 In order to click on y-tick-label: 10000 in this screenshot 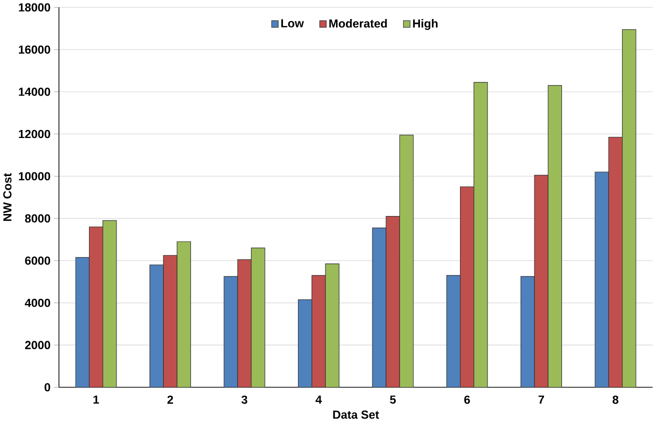, I will do `click(34, 176)`.